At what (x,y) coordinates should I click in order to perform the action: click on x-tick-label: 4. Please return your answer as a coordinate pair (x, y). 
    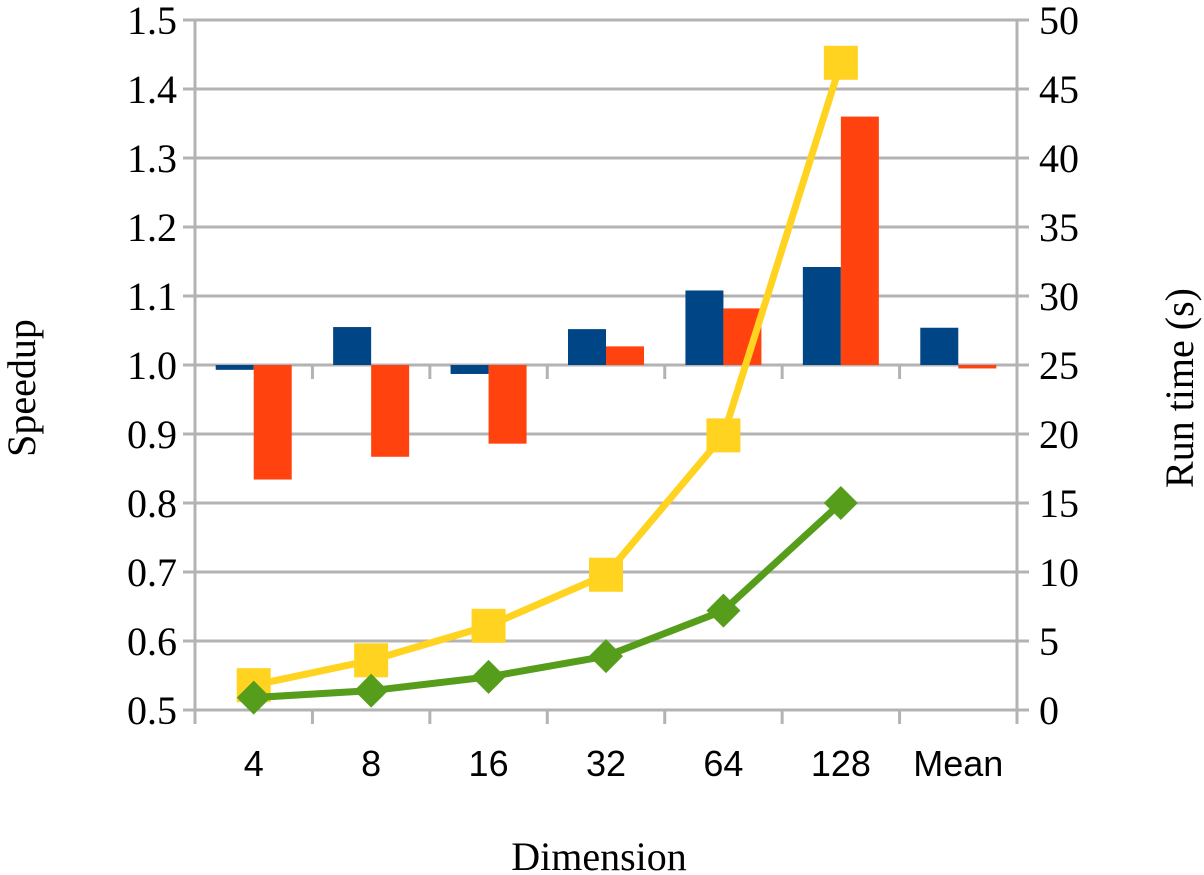
    Looking at the image, I should click on (254, 763).